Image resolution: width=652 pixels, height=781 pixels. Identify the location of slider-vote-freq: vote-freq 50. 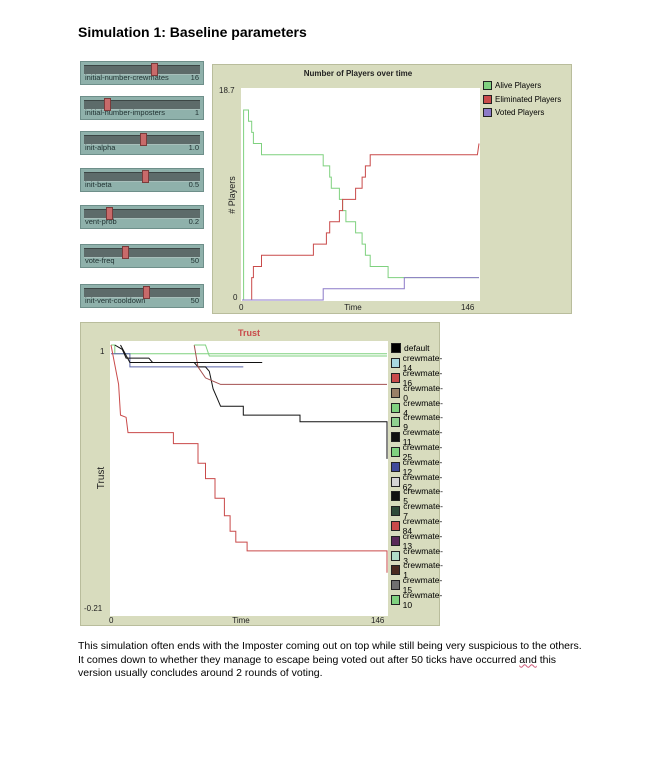
(142, 256).